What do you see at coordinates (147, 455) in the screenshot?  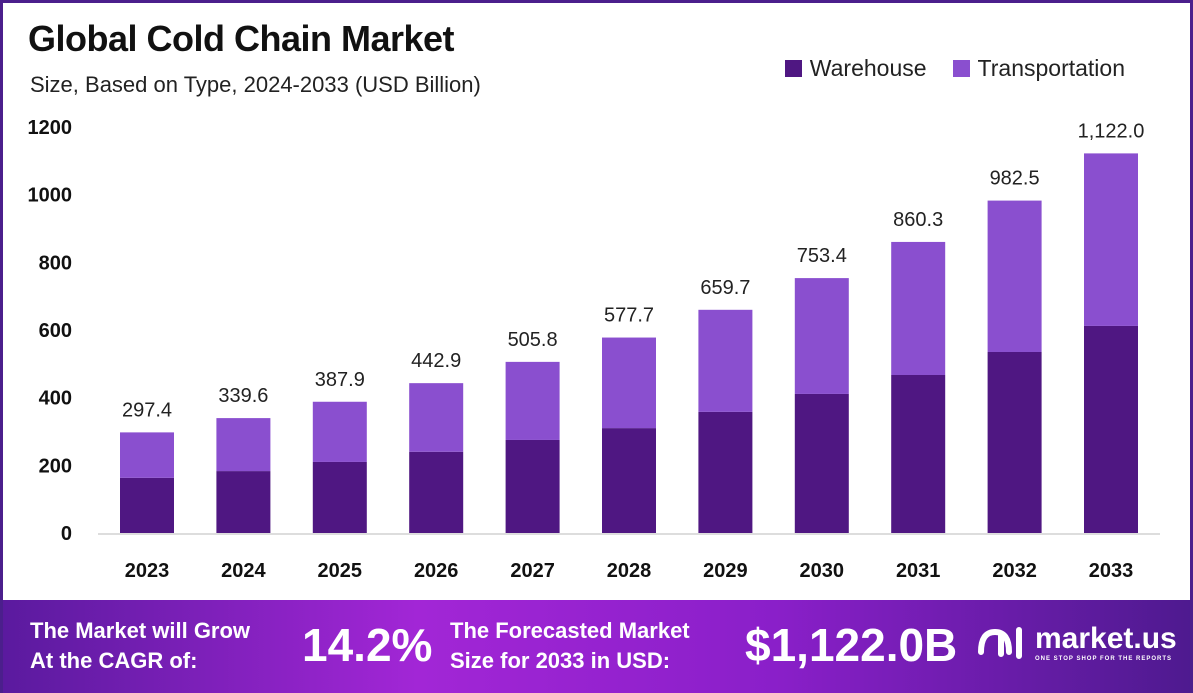 I see `bar-transportation-2023` at bounding box center [147, 455].